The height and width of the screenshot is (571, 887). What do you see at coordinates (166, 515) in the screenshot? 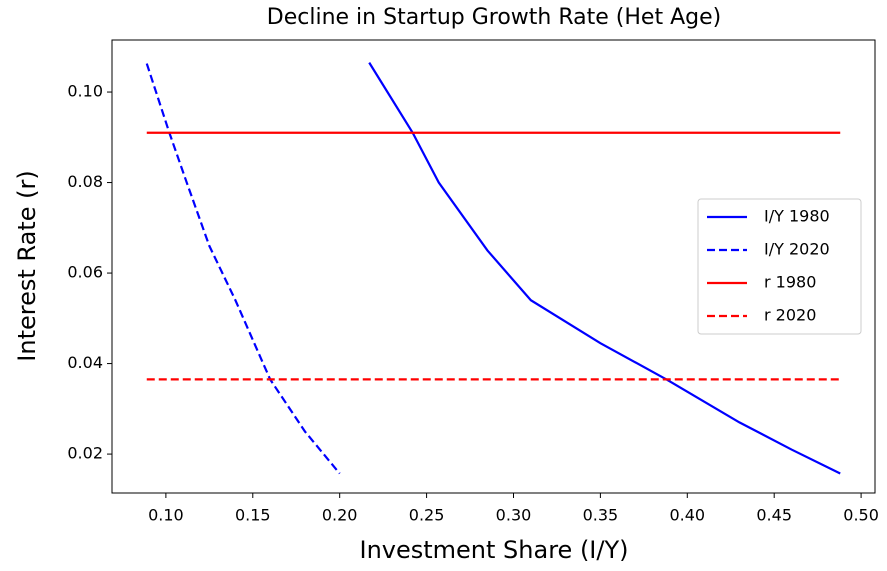
I see `x-tick-label: 0.10` at bounding box center [166, 515].